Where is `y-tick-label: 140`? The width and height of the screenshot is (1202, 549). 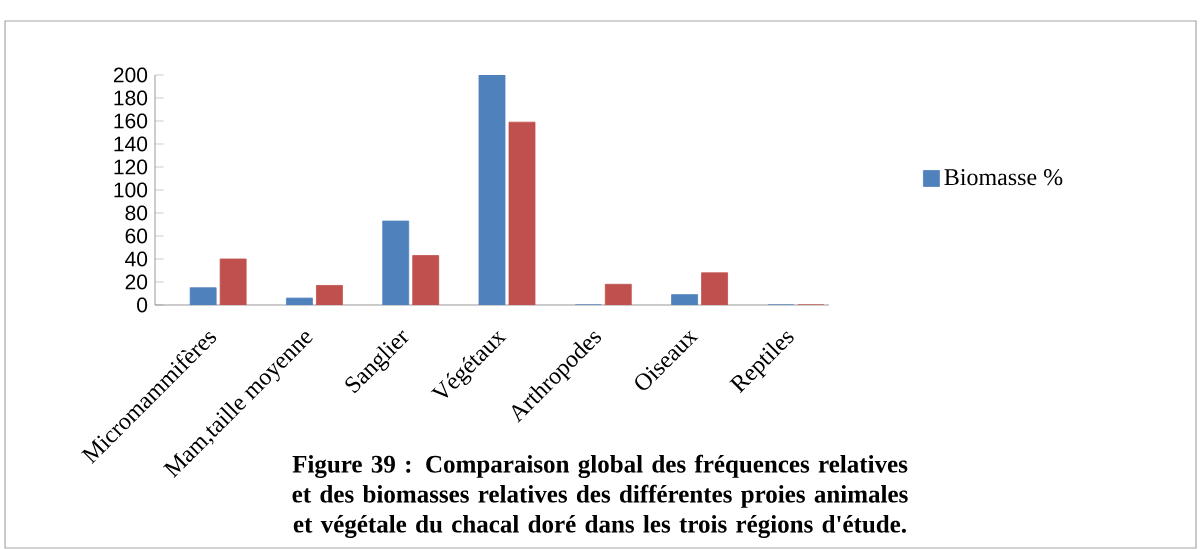
y-tick-label: 140 is located at coordinates (131, 144).